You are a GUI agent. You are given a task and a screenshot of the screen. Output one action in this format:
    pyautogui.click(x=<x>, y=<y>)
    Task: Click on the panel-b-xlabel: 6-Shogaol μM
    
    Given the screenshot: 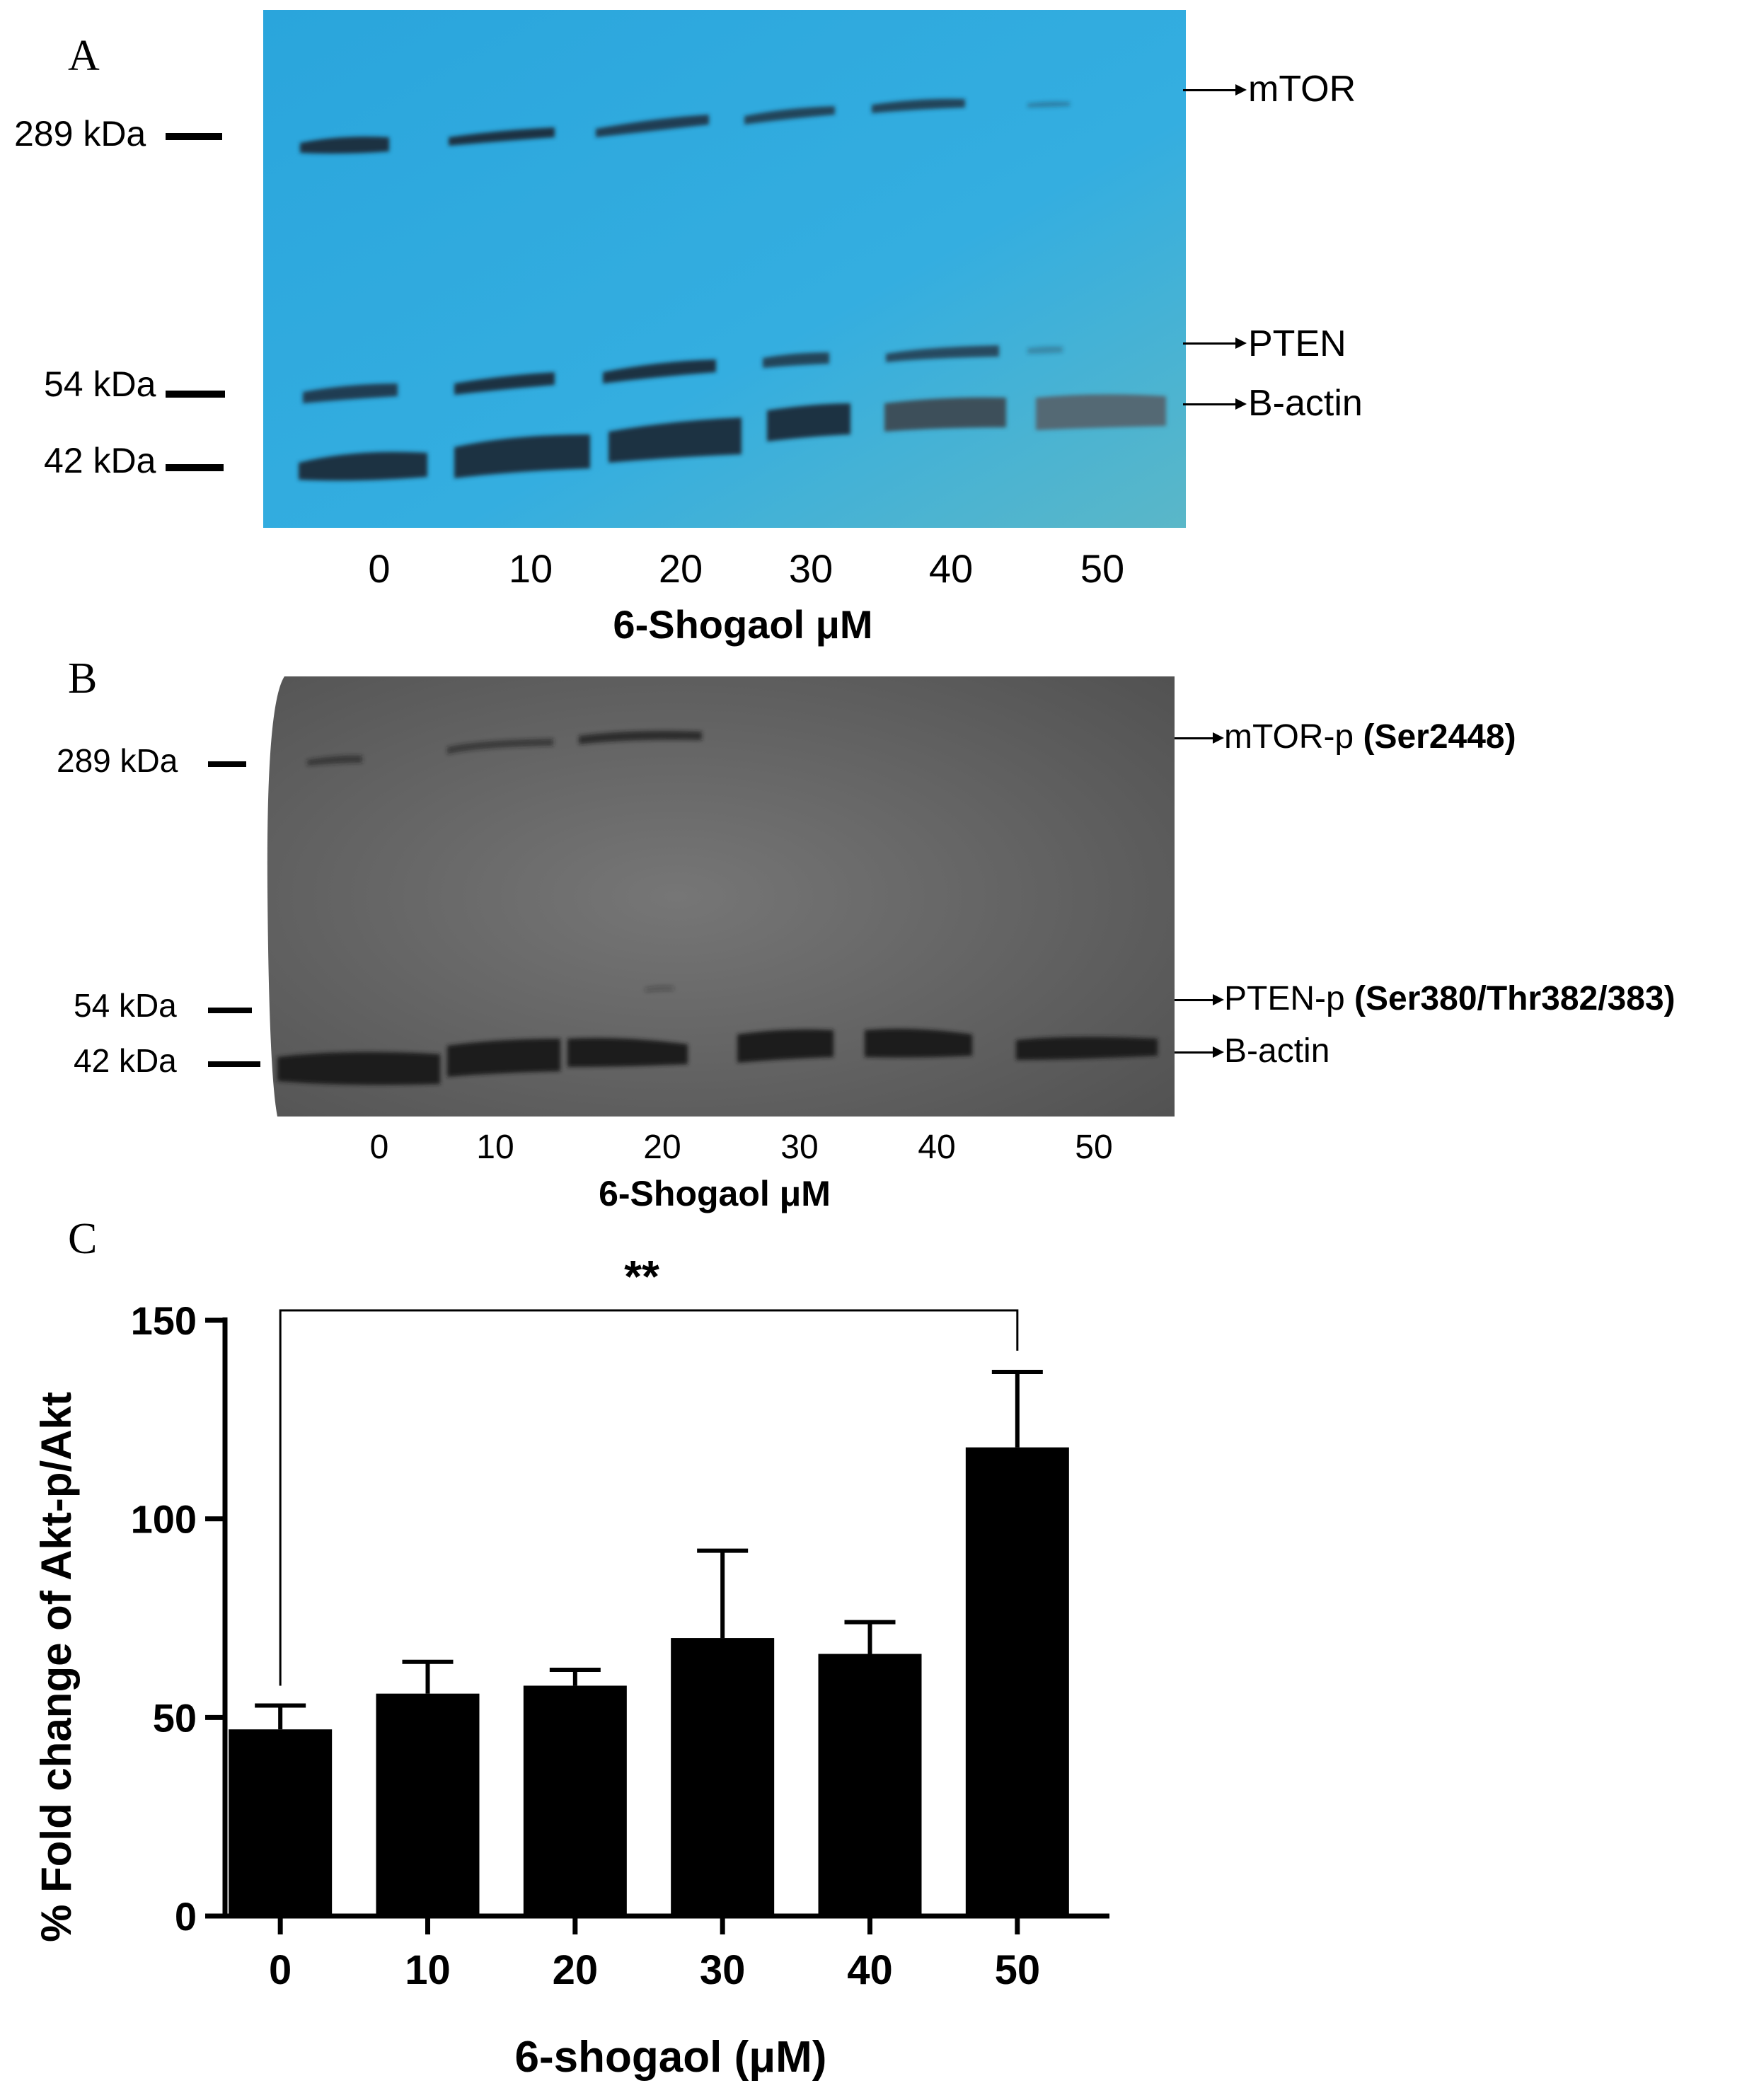 What is the action you would take?
    pyautogui.click(x=715, y=1193)
    